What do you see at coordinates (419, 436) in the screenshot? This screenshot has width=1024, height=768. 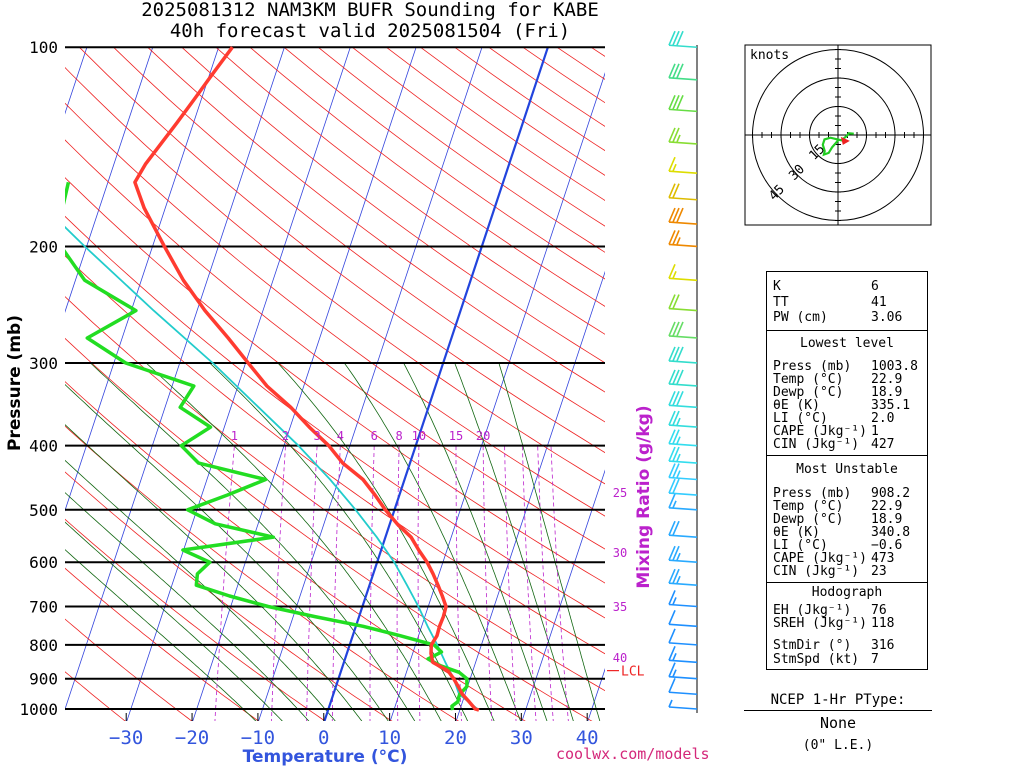 I see `mixing-ratio-value-label: 10` at bounding box center [419, 436].